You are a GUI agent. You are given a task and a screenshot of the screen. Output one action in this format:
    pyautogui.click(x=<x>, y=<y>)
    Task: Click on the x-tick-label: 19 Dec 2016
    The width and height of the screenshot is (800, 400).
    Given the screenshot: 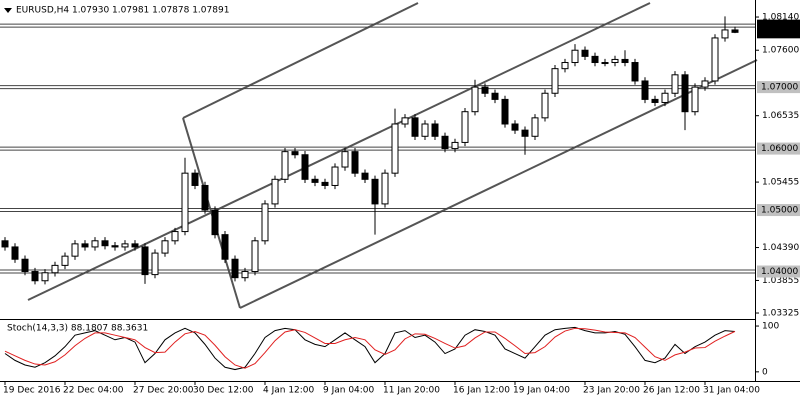 What is the action you would take?
    pyautogui.click(x=32, y=391)
    